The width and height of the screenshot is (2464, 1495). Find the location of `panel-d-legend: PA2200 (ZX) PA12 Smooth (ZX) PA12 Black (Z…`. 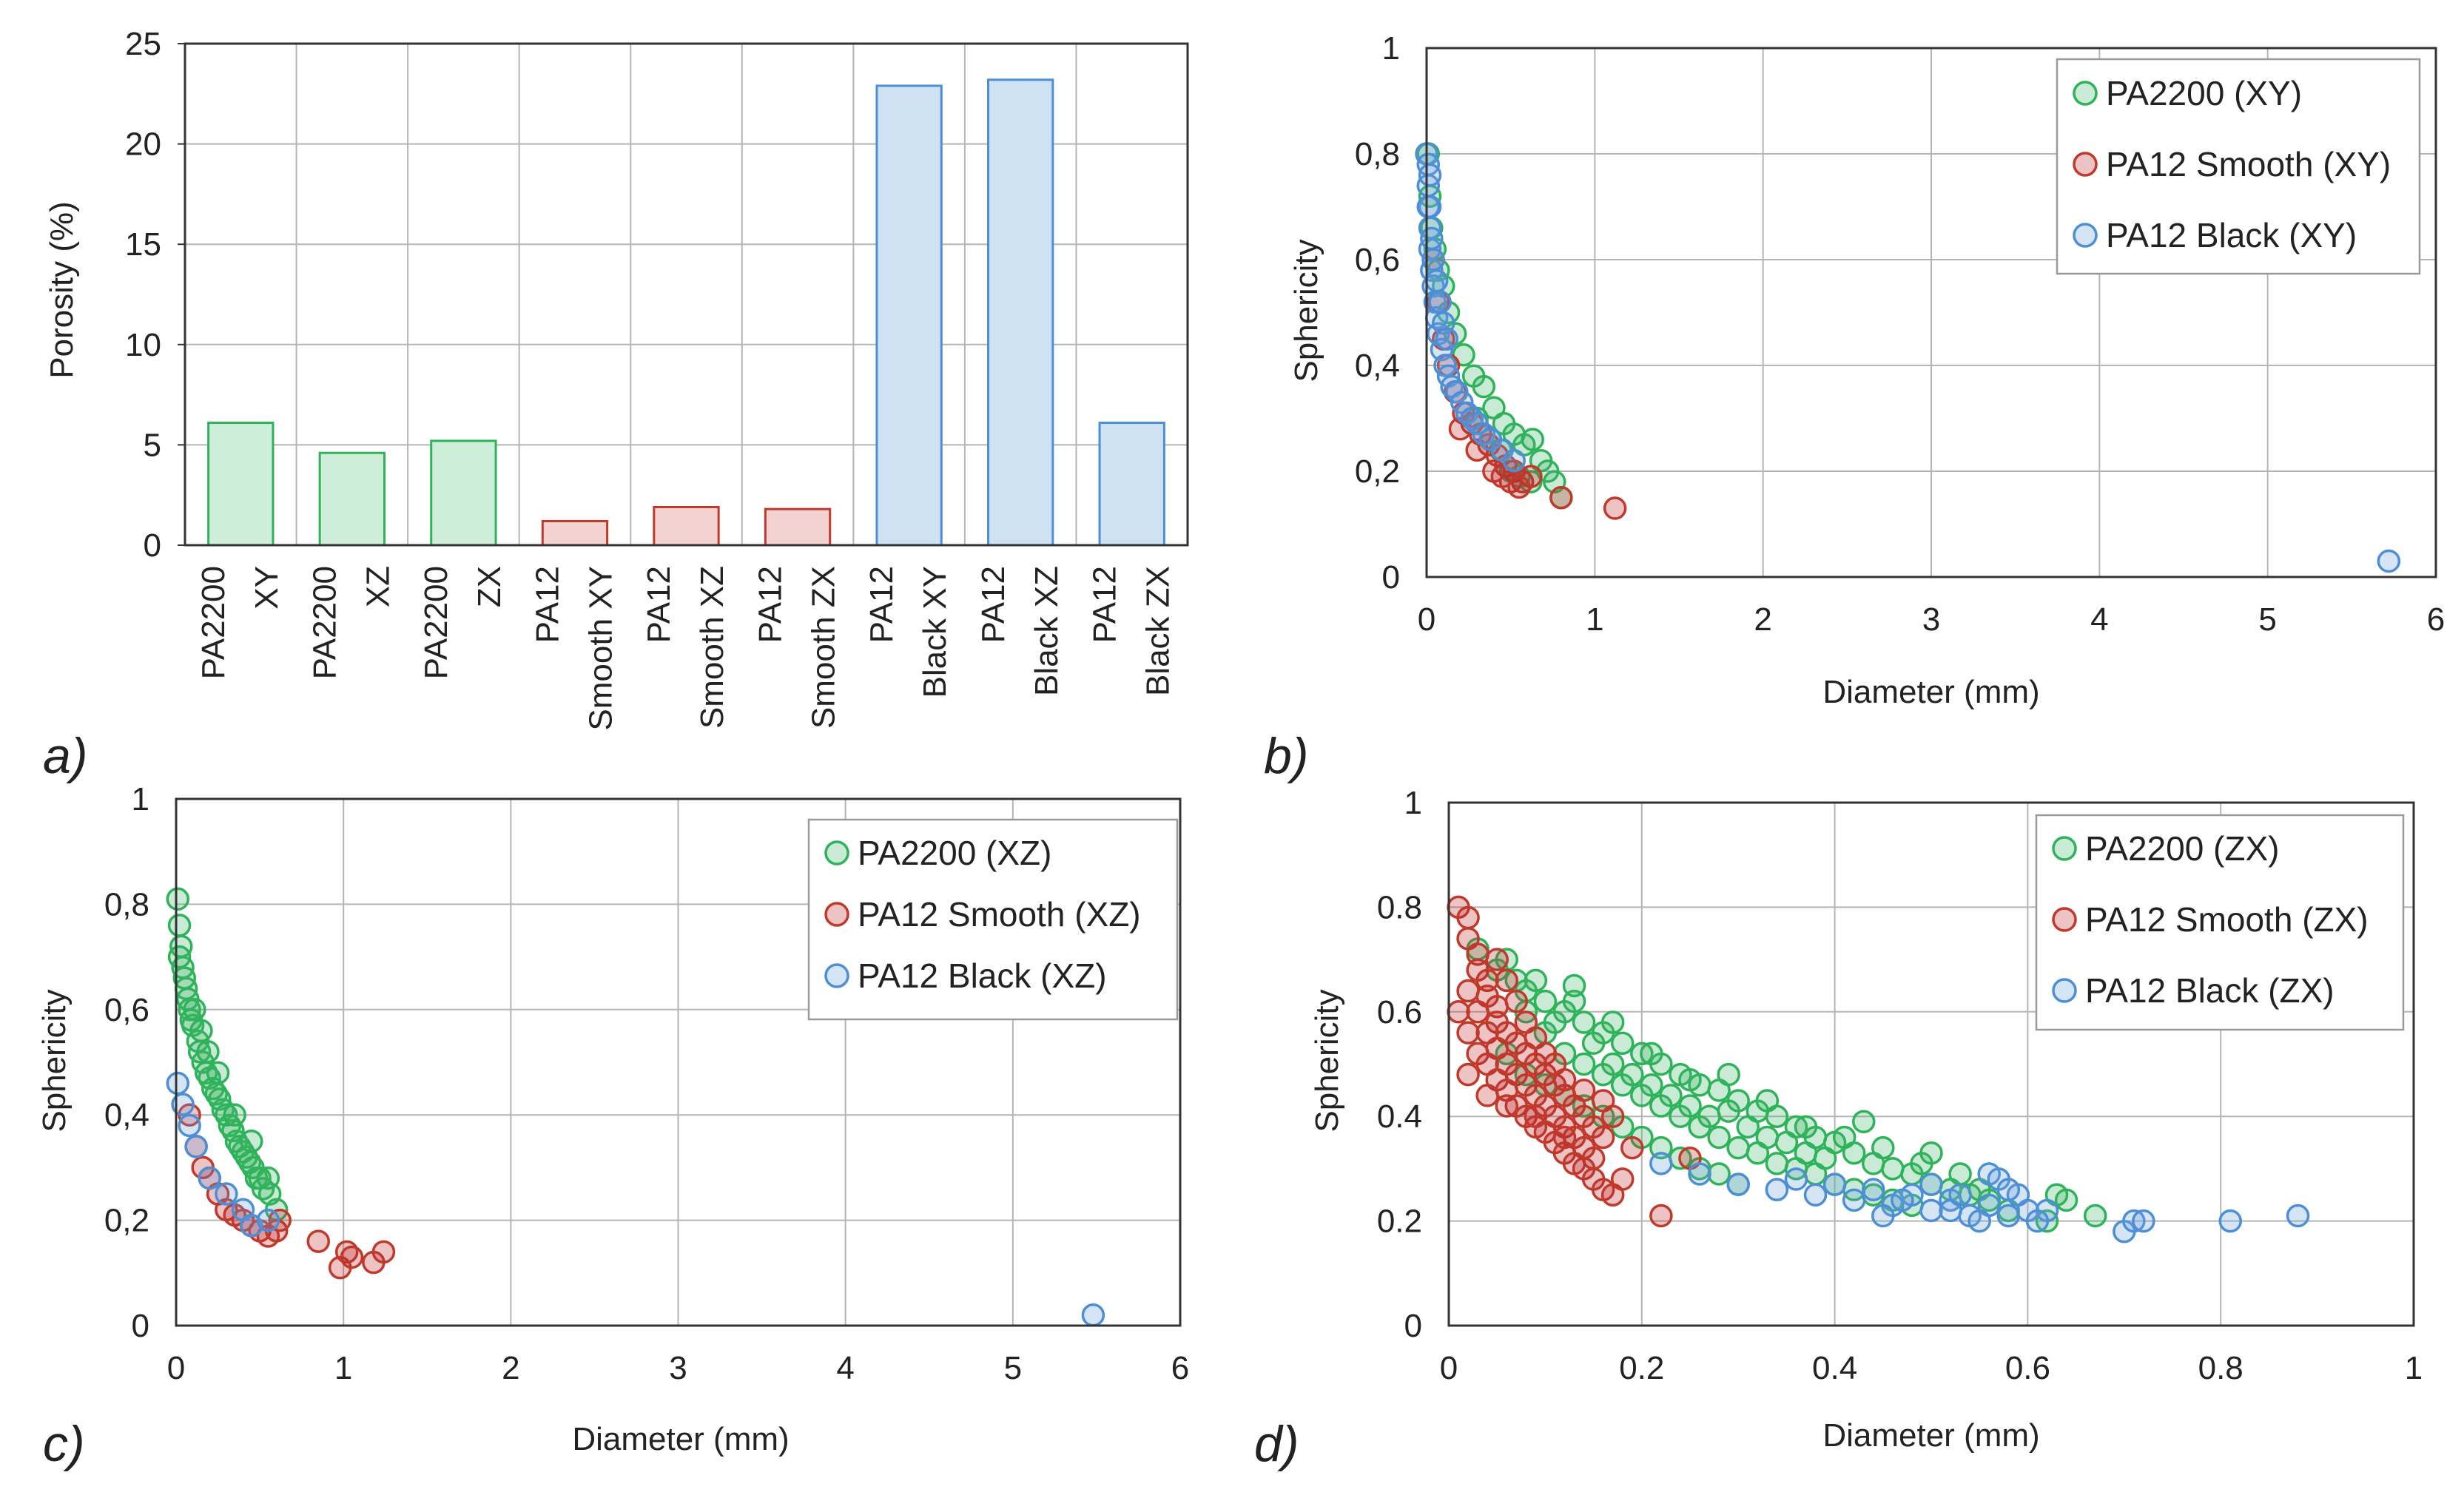

panel-d-legend: PA2200 (ZX) PA12 Smooth (ZX) PA12 Black (Z… is located at coordinates (2220, 922).